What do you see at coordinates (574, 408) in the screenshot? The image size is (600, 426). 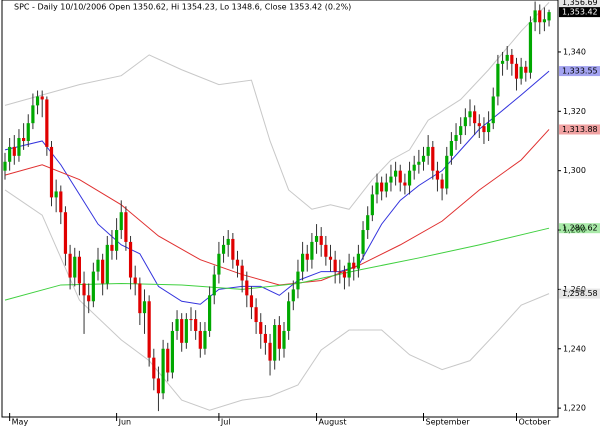 I see `y-tick-label: 1,220` at bounding box center [574, 408].